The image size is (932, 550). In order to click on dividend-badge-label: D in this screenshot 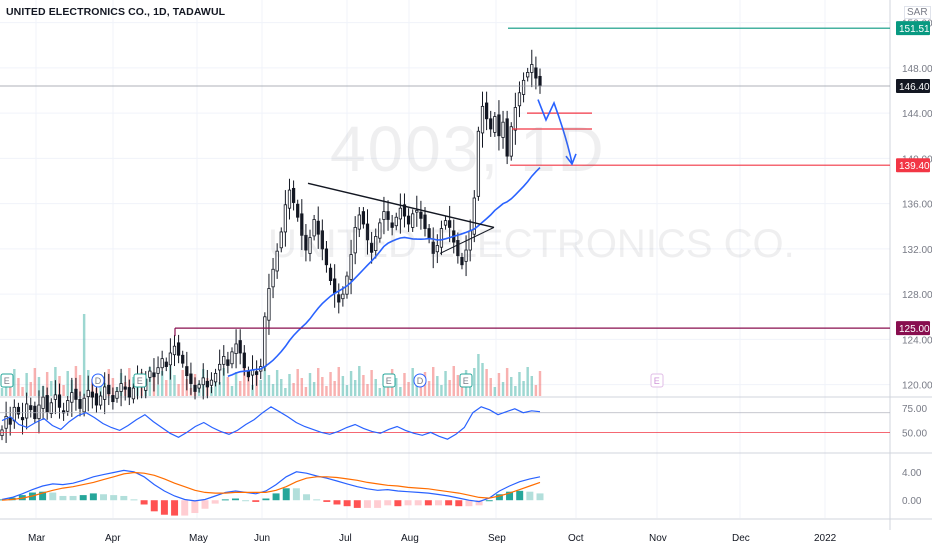, I will do `click(98, 381)`.